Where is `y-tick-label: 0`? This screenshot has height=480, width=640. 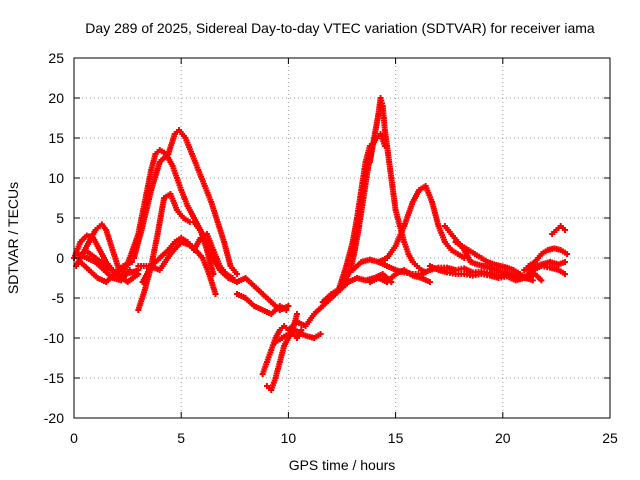 y-tick-label: 0 is located at coordinates (60, 258).